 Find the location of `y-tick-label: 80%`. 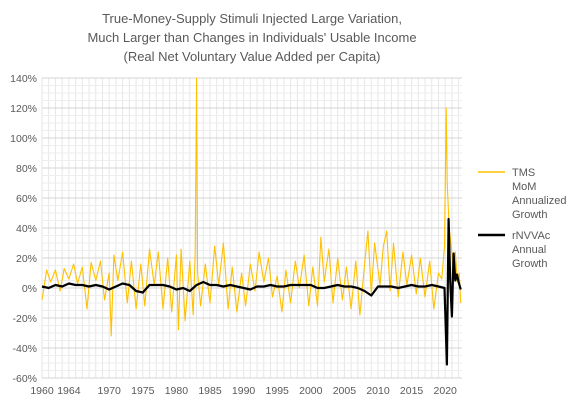

y-tick-label: 80% is located at coordinates (26, 169).